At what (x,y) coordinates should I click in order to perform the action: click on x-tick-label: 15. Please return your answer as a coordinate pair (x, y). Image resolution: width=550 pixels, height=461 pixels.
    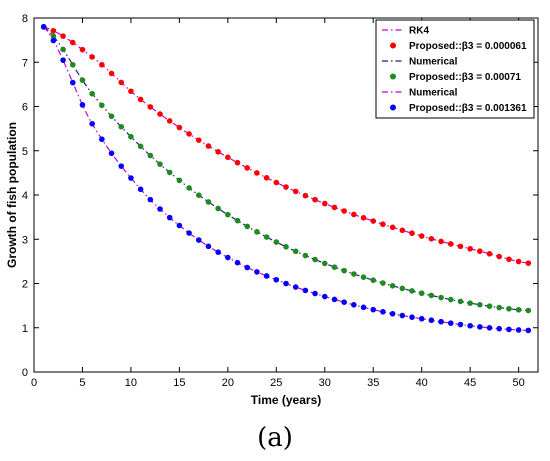
    Looking at the image, I should click on (179, 383).